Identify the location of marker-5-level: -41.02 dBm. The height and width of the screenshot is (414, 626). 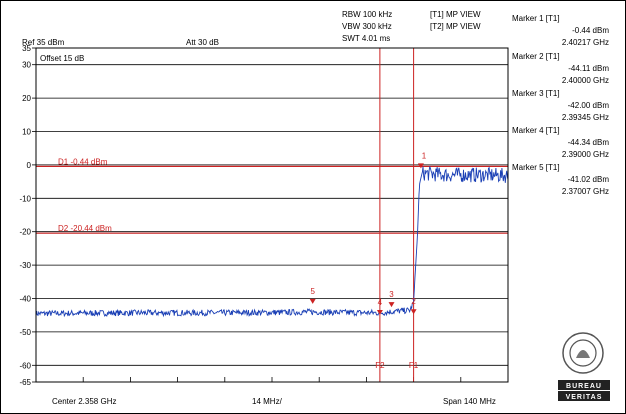
(589, 179).